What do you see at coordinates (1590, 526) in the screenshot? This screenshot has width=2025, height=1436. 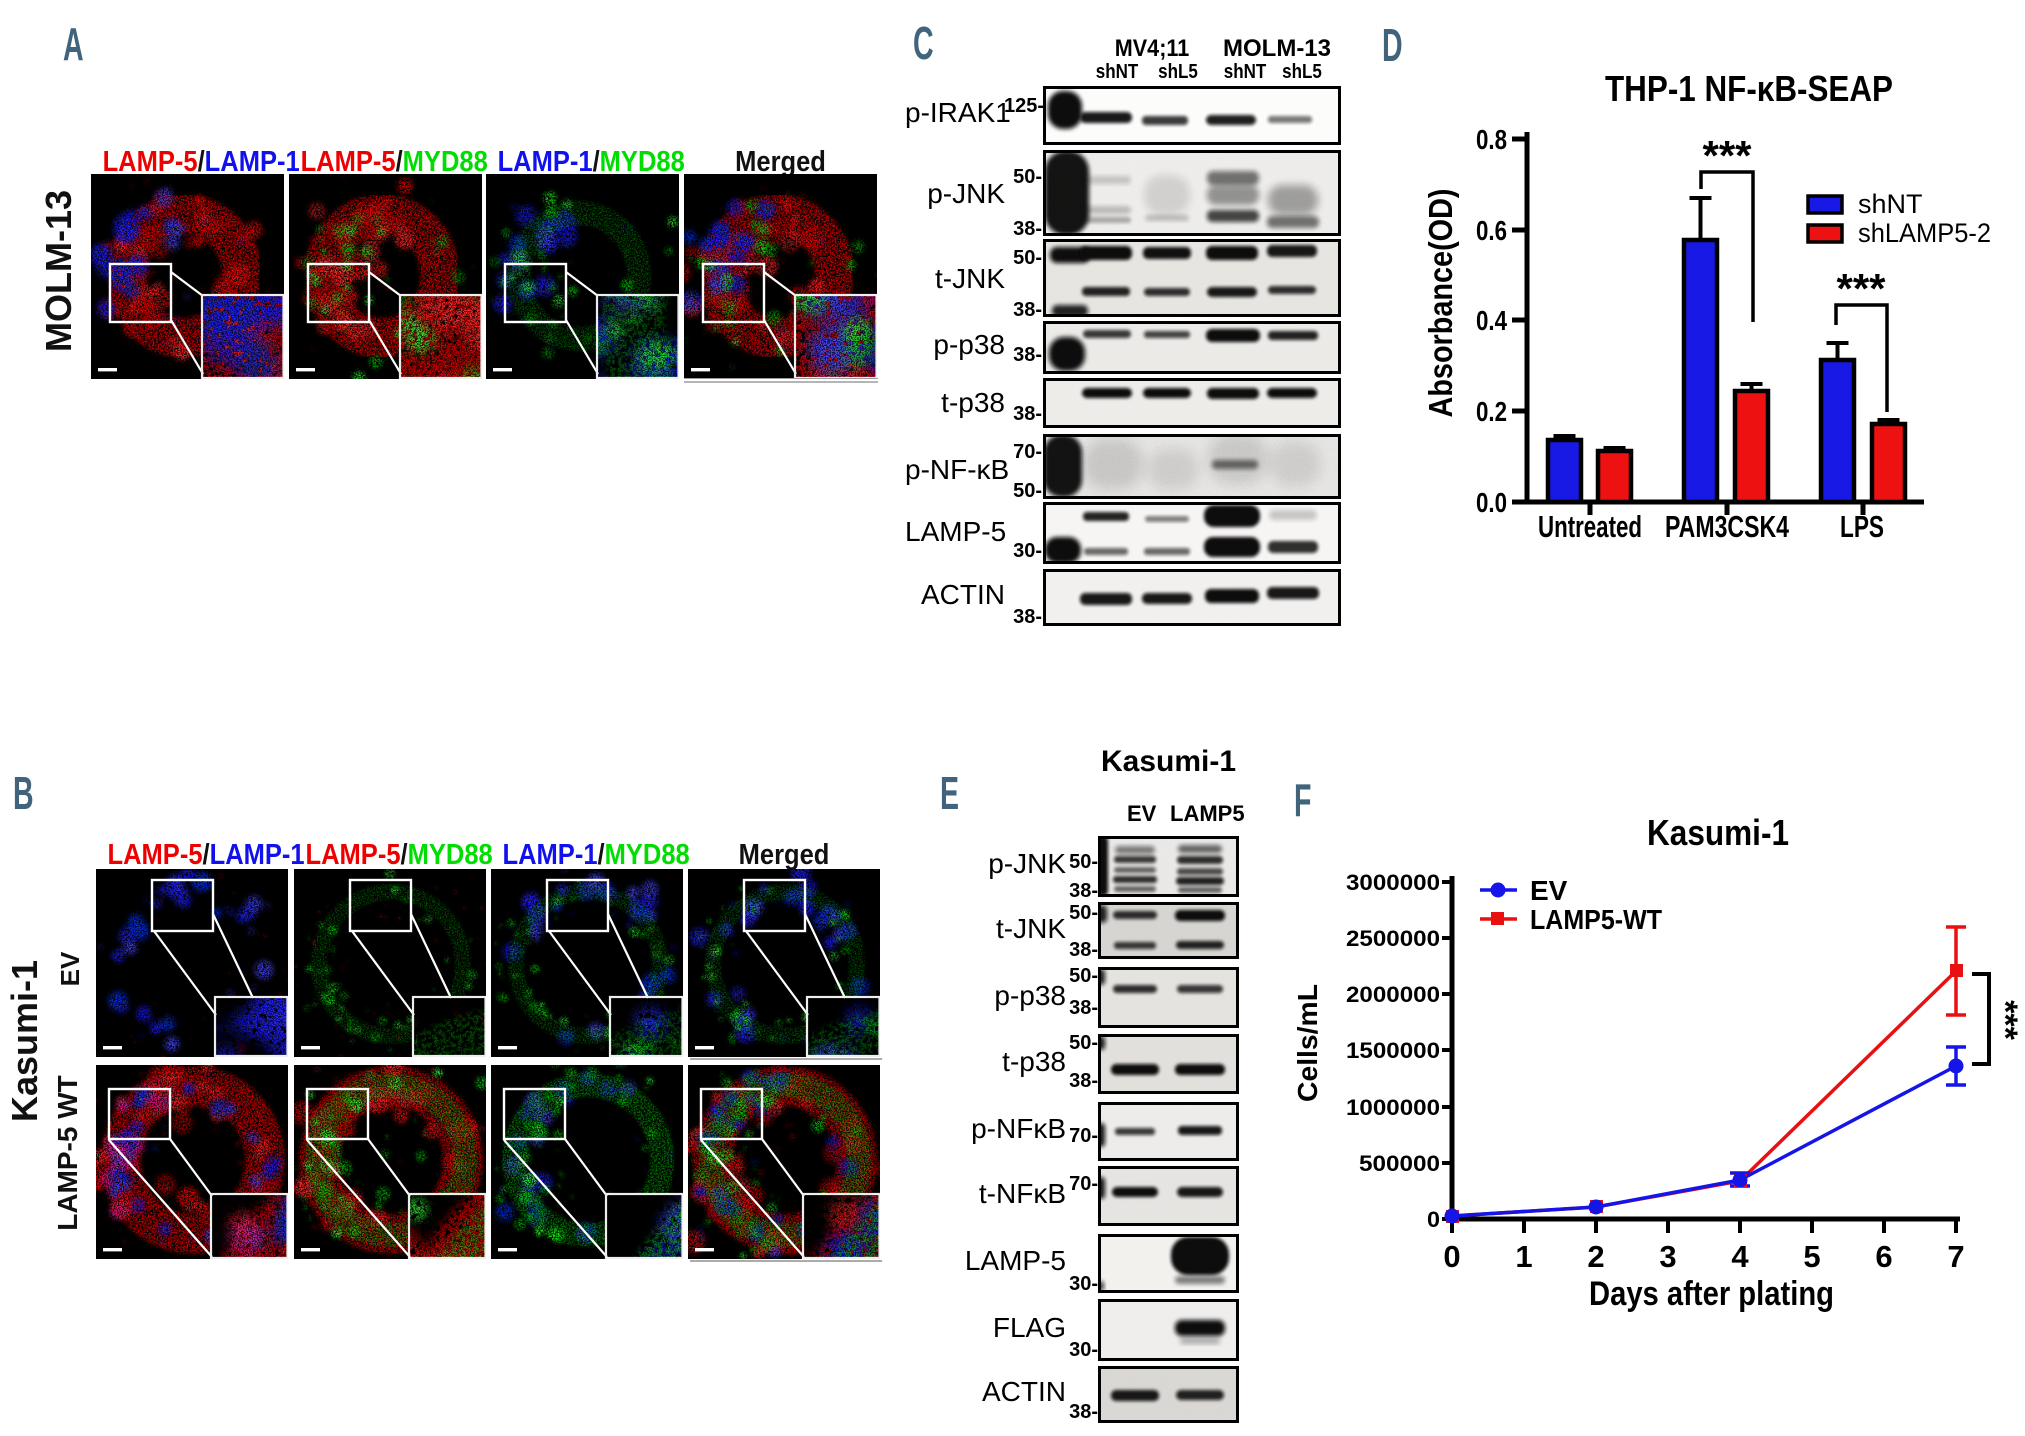 I see `svg-text: Untreated` at bounding box center [1590, 526].